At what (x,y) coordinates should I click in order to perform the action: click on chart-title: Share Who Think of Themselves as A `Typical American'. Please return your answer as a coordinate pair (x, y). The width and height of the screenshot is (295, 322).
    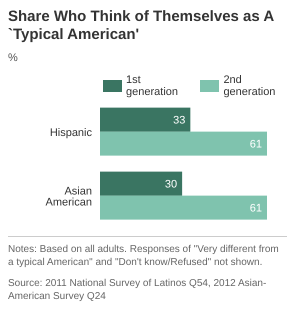
    Looking at the image, I should click on (141, 26).